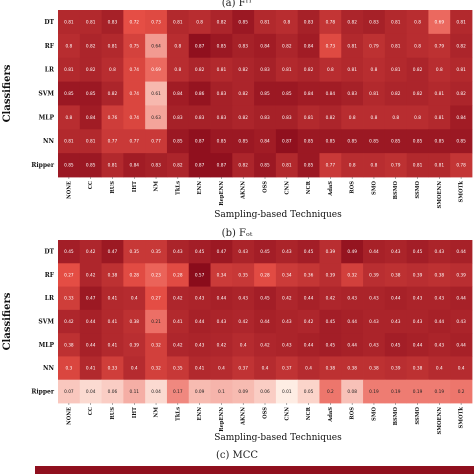 This screenshot has height=474, width=474. I want to click on column-label: CC, so click(91, 185).